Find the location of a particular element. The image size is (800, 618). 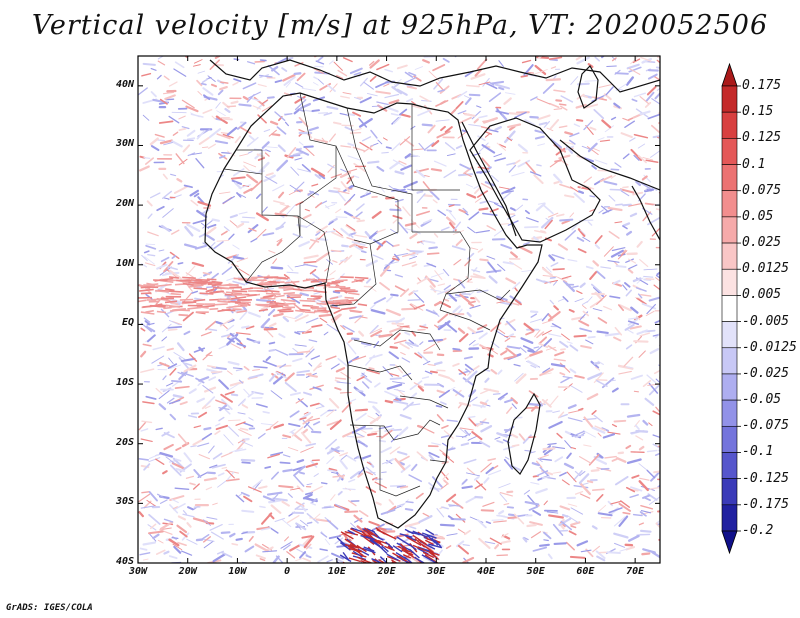

lon-tick-label: 60E is located at coordinates (585, 571).